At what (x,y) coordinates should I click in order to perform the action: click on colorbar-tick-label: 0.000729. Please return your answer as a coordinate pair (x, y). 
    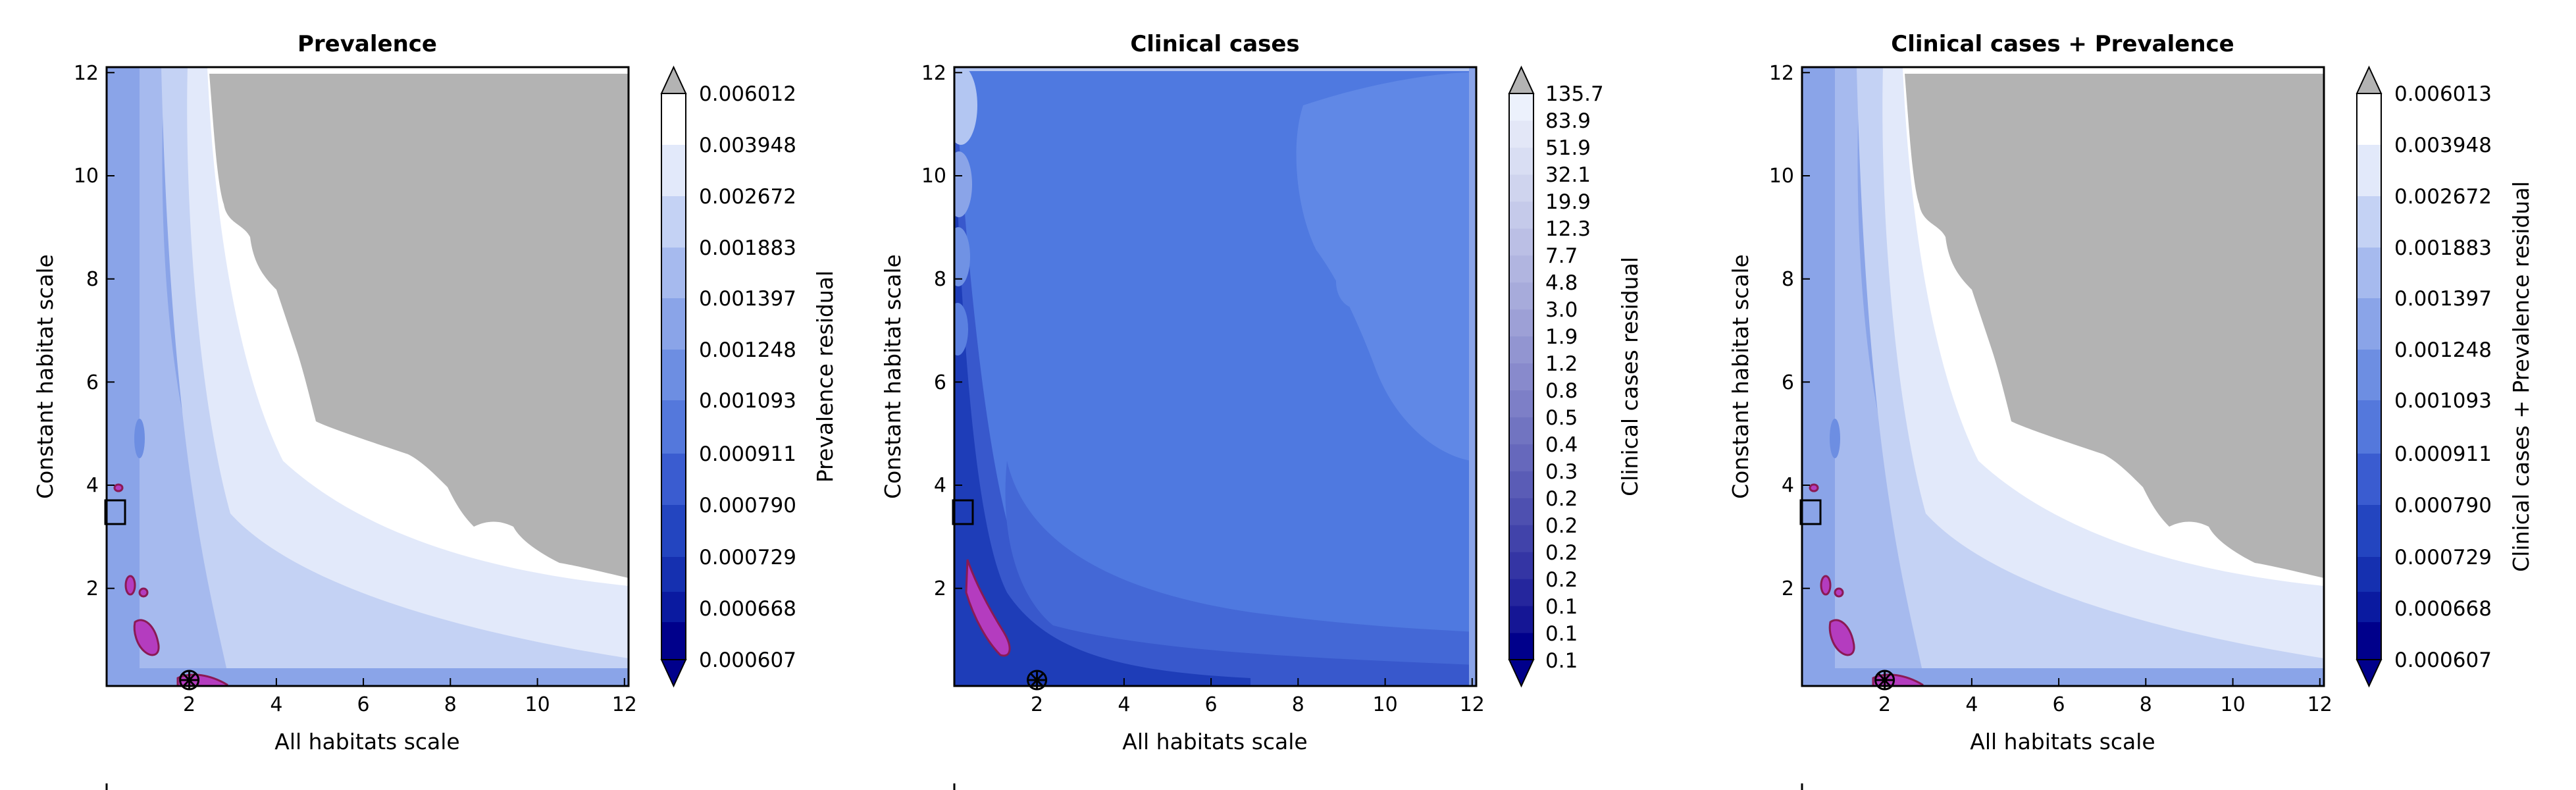
    Looking at the image, I should click on (747, 557).